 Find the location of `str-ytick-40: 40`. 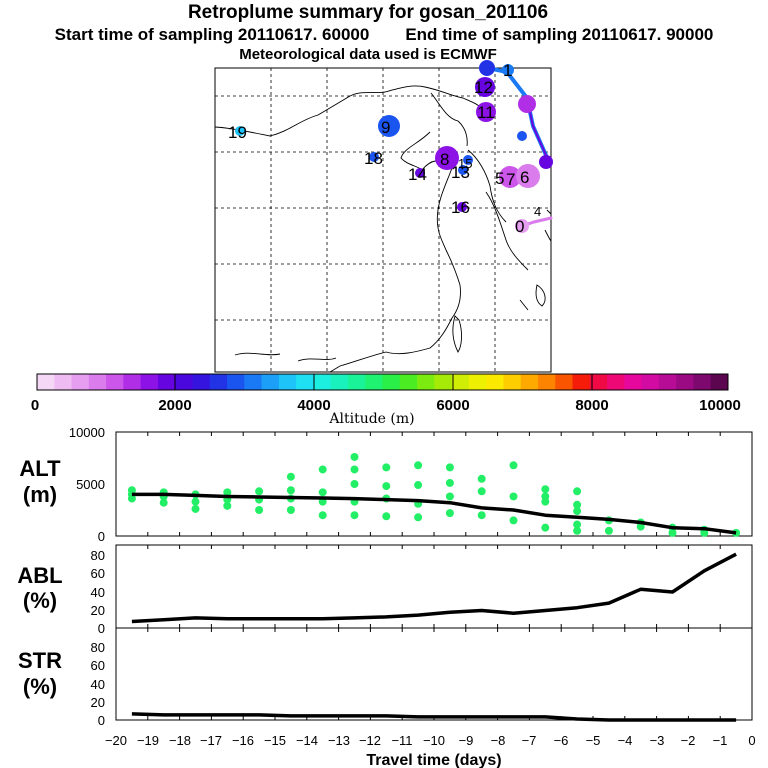

str-ytick-40: 40 is located at coordinates (98, 684).